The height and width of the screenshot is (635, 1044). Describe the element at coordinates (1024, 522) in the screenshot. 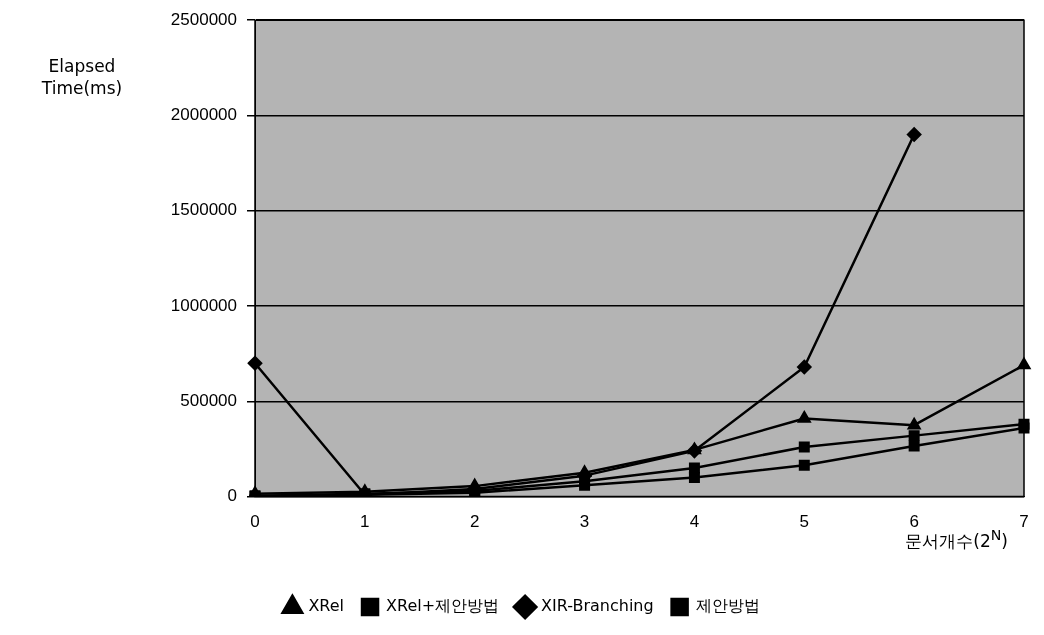

I see `x-tick-label: 7` at that location.